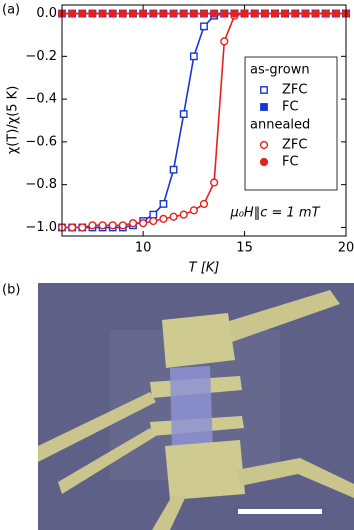 The width and height of the screenshot is (354, 530). I want to click on legend-group-title: annealed, so click(280, 125).